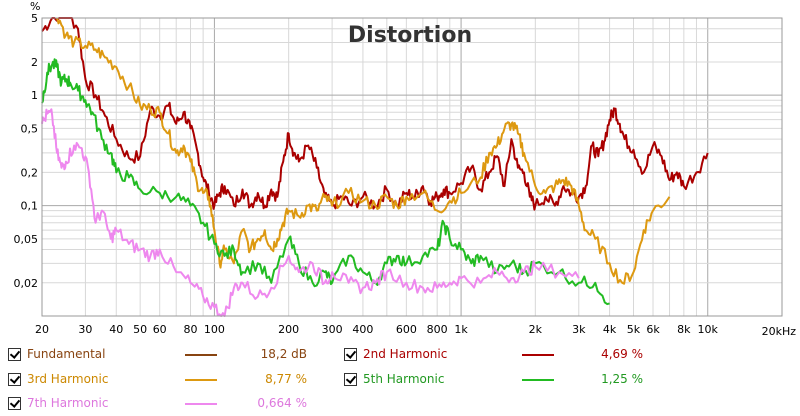  I want to click on y-tick-label: 2, so click(34, 62).